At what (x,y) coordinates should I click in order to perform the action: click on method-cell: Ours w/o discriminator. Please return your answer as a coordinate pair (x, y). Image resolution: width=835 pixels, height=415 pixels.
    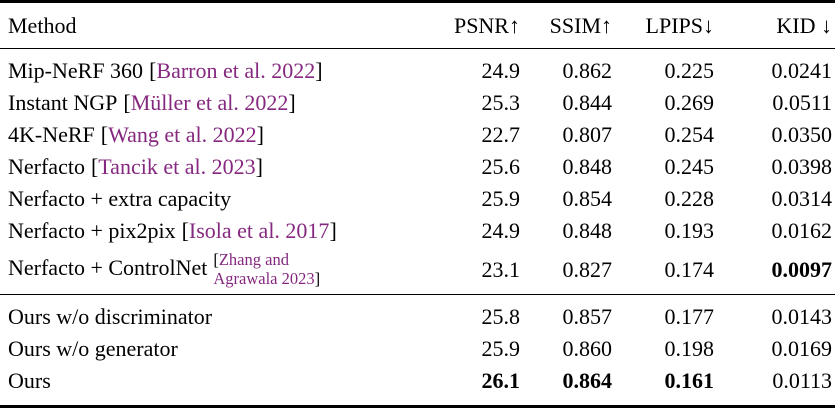
    Looking at the image, I should click on (215, 314).